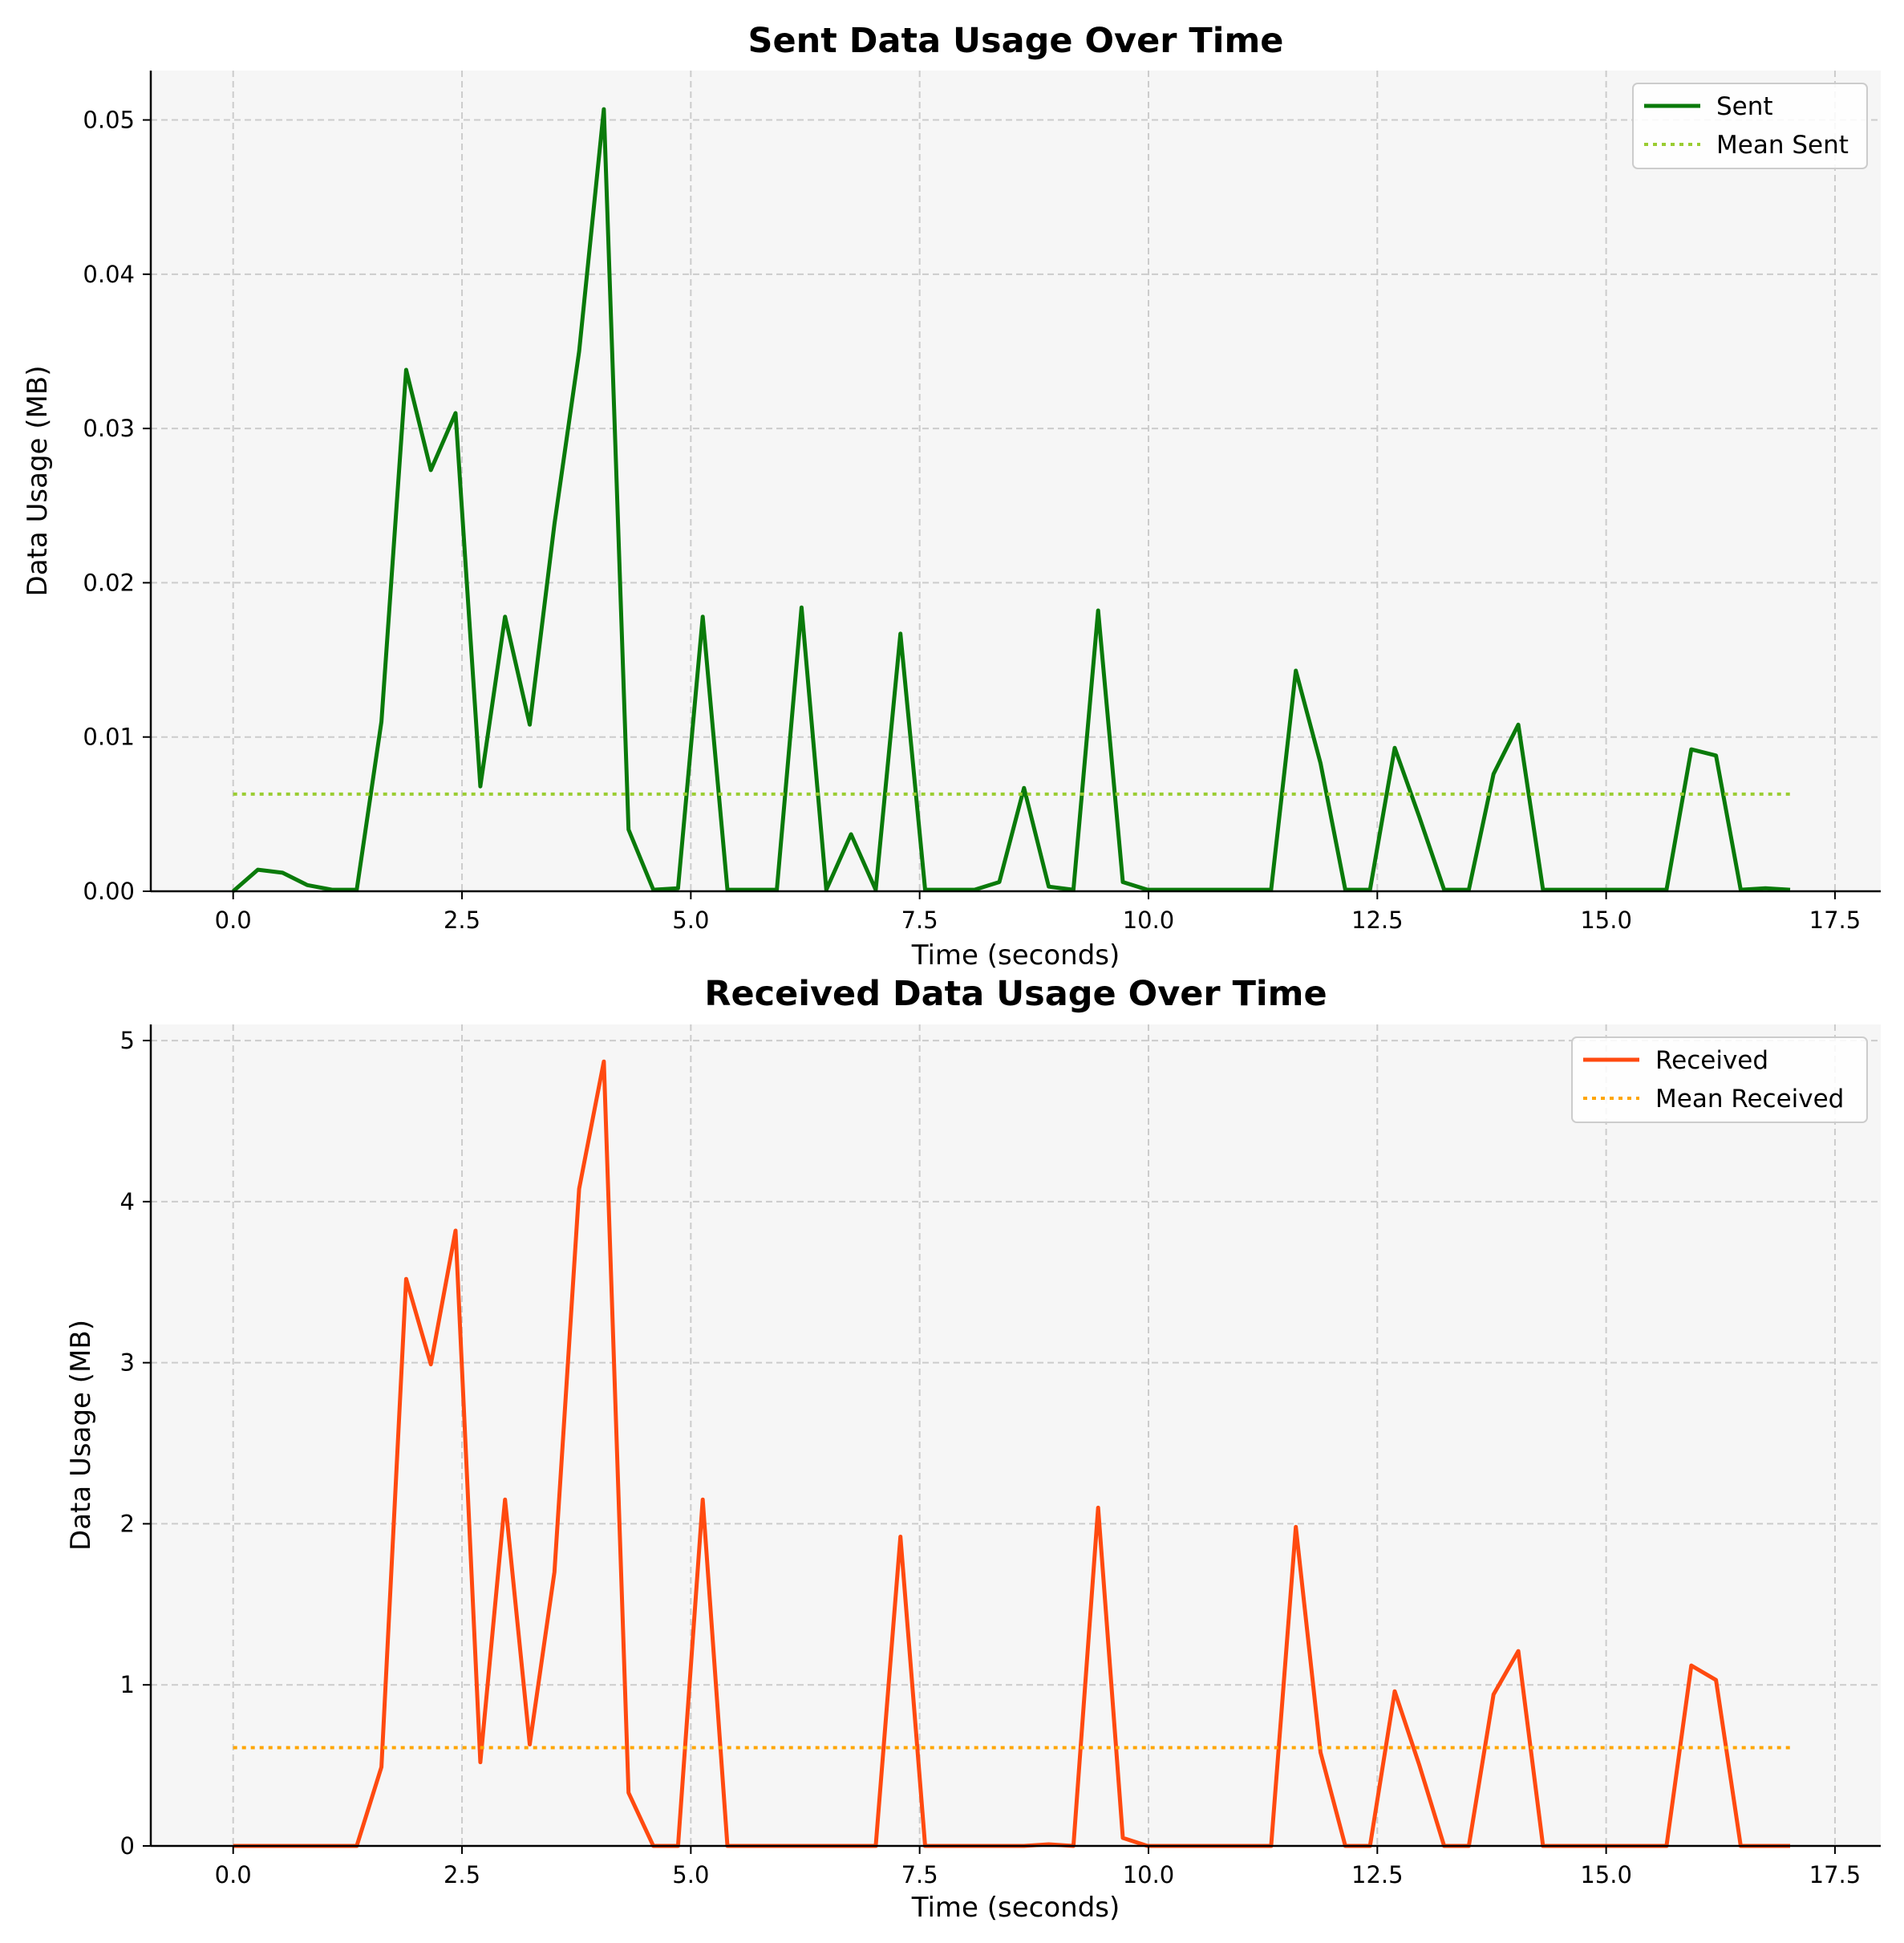 The height and width of the screenshot is (1943, 1904). I want to click on y-tick-label: 4, so click(127, 1201).